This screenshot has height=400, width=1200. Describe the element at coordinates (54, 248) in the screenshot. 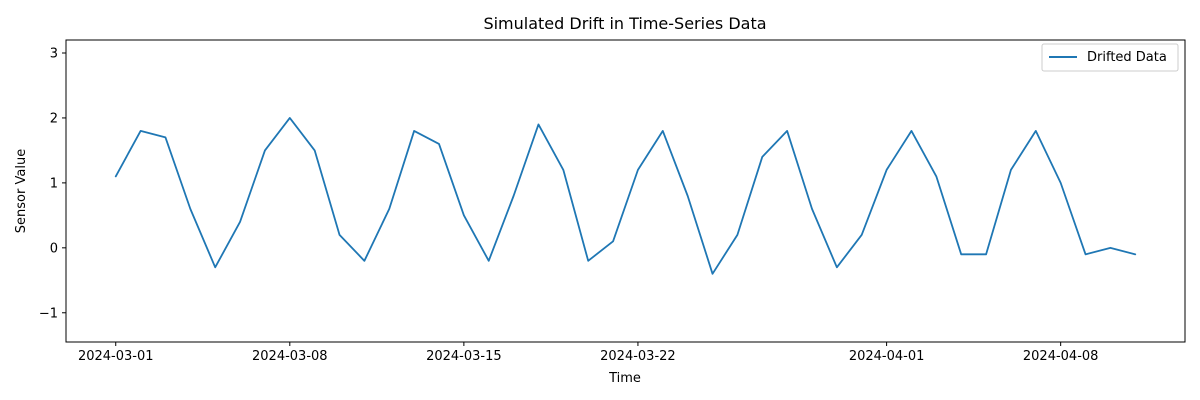

I see `y-tick-label: 0` at that location.